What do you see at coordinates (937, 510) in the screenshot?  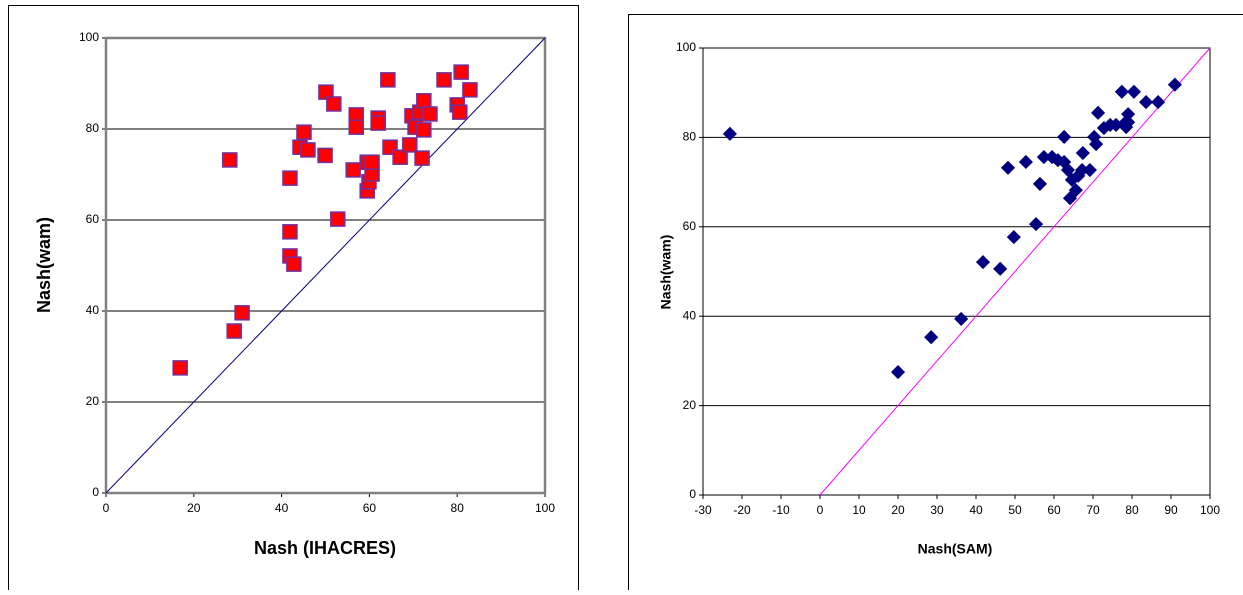 I see `x-tick-label: 30` at bounding box center [937, 510].